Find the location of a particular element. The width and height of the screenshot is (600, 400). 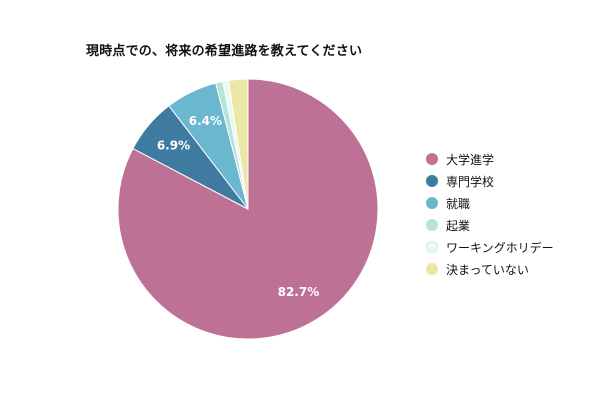

chart-title: 現時点での、将来の希望進路を教えてください is located at coordinates (224, 51).